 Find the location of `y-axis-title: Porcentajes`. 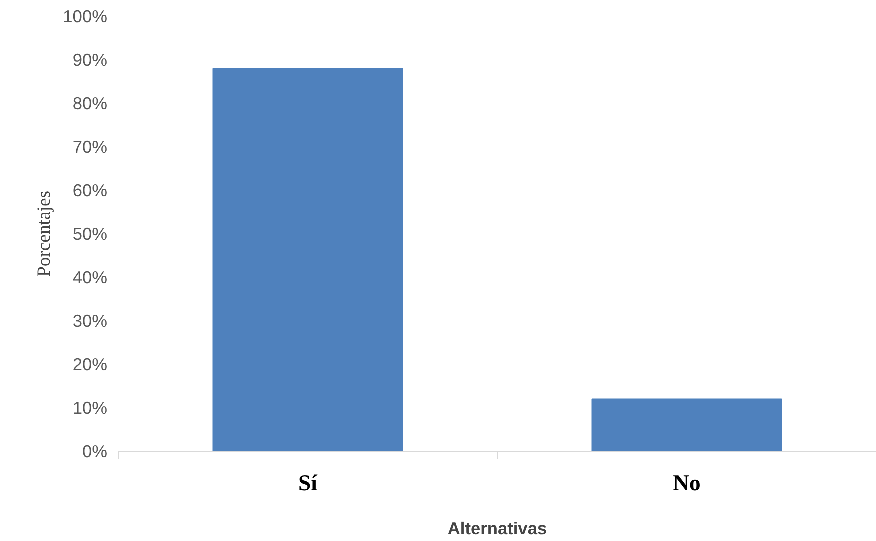

y-axis-title: Porcentajes is located at coordinates (45, 233).